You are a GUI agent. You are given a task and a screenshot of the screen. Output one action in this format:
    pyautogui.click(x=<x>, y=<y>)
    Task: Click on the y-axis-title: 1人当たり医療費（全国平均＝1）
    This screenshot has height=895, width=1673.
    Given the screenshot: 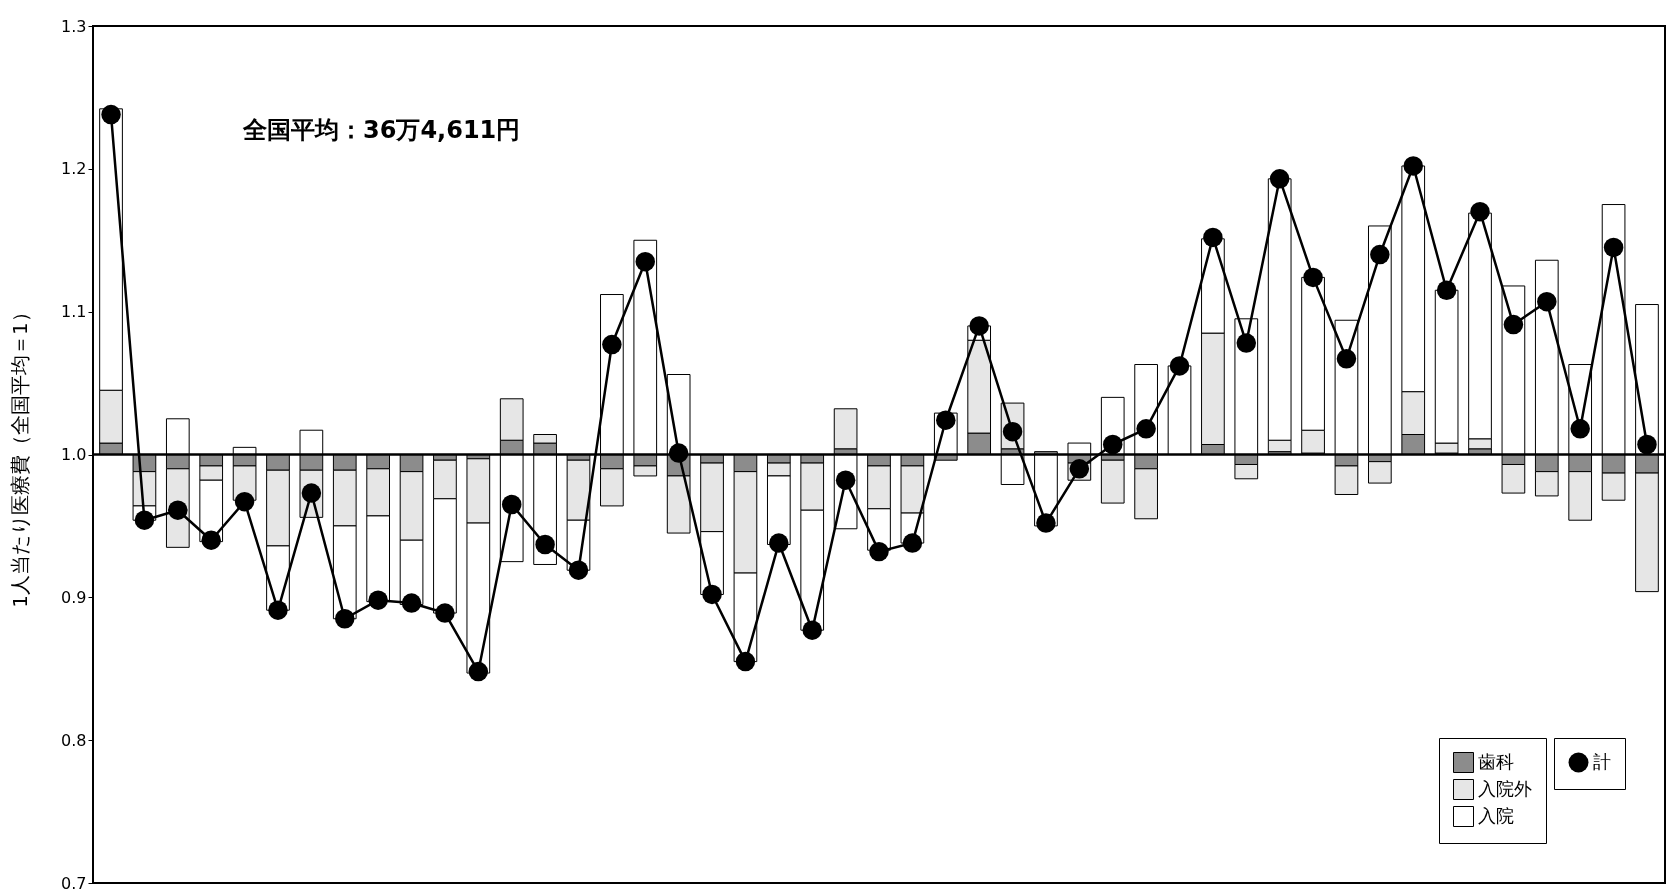 What is the action you would take?
    pyautogui.click(x=20, y=455)
    